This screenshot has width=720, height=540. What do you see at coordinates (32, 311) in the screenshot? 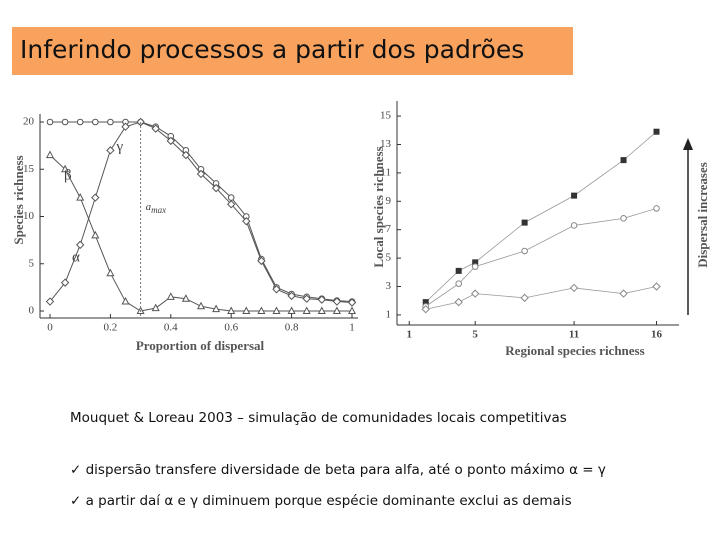
I see `y-tick-label: 0` at bounding box center [32, 311].